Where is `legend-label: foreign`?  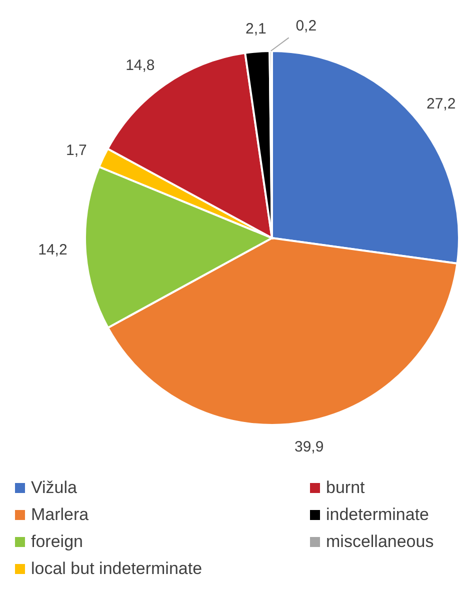
legend-label: foreign is located at coordinates (57, 541).